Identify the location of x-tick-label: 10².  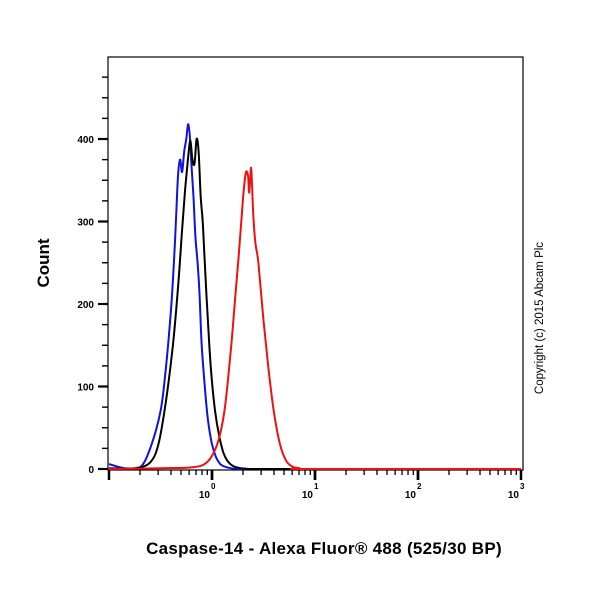
(413, 491).